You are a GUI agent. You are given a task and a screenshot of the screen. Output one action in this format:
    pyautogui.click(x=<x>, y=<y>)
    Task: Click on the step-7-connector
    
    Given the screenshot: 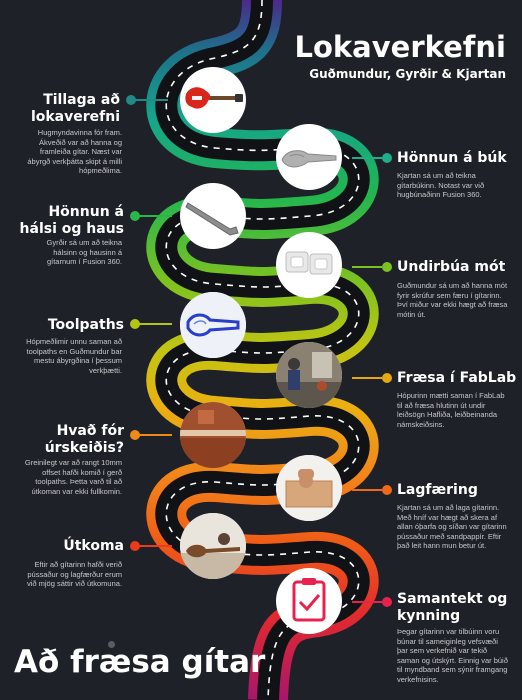 What is the action you would take?
    pyautogui.click(x=155, y=435)
    